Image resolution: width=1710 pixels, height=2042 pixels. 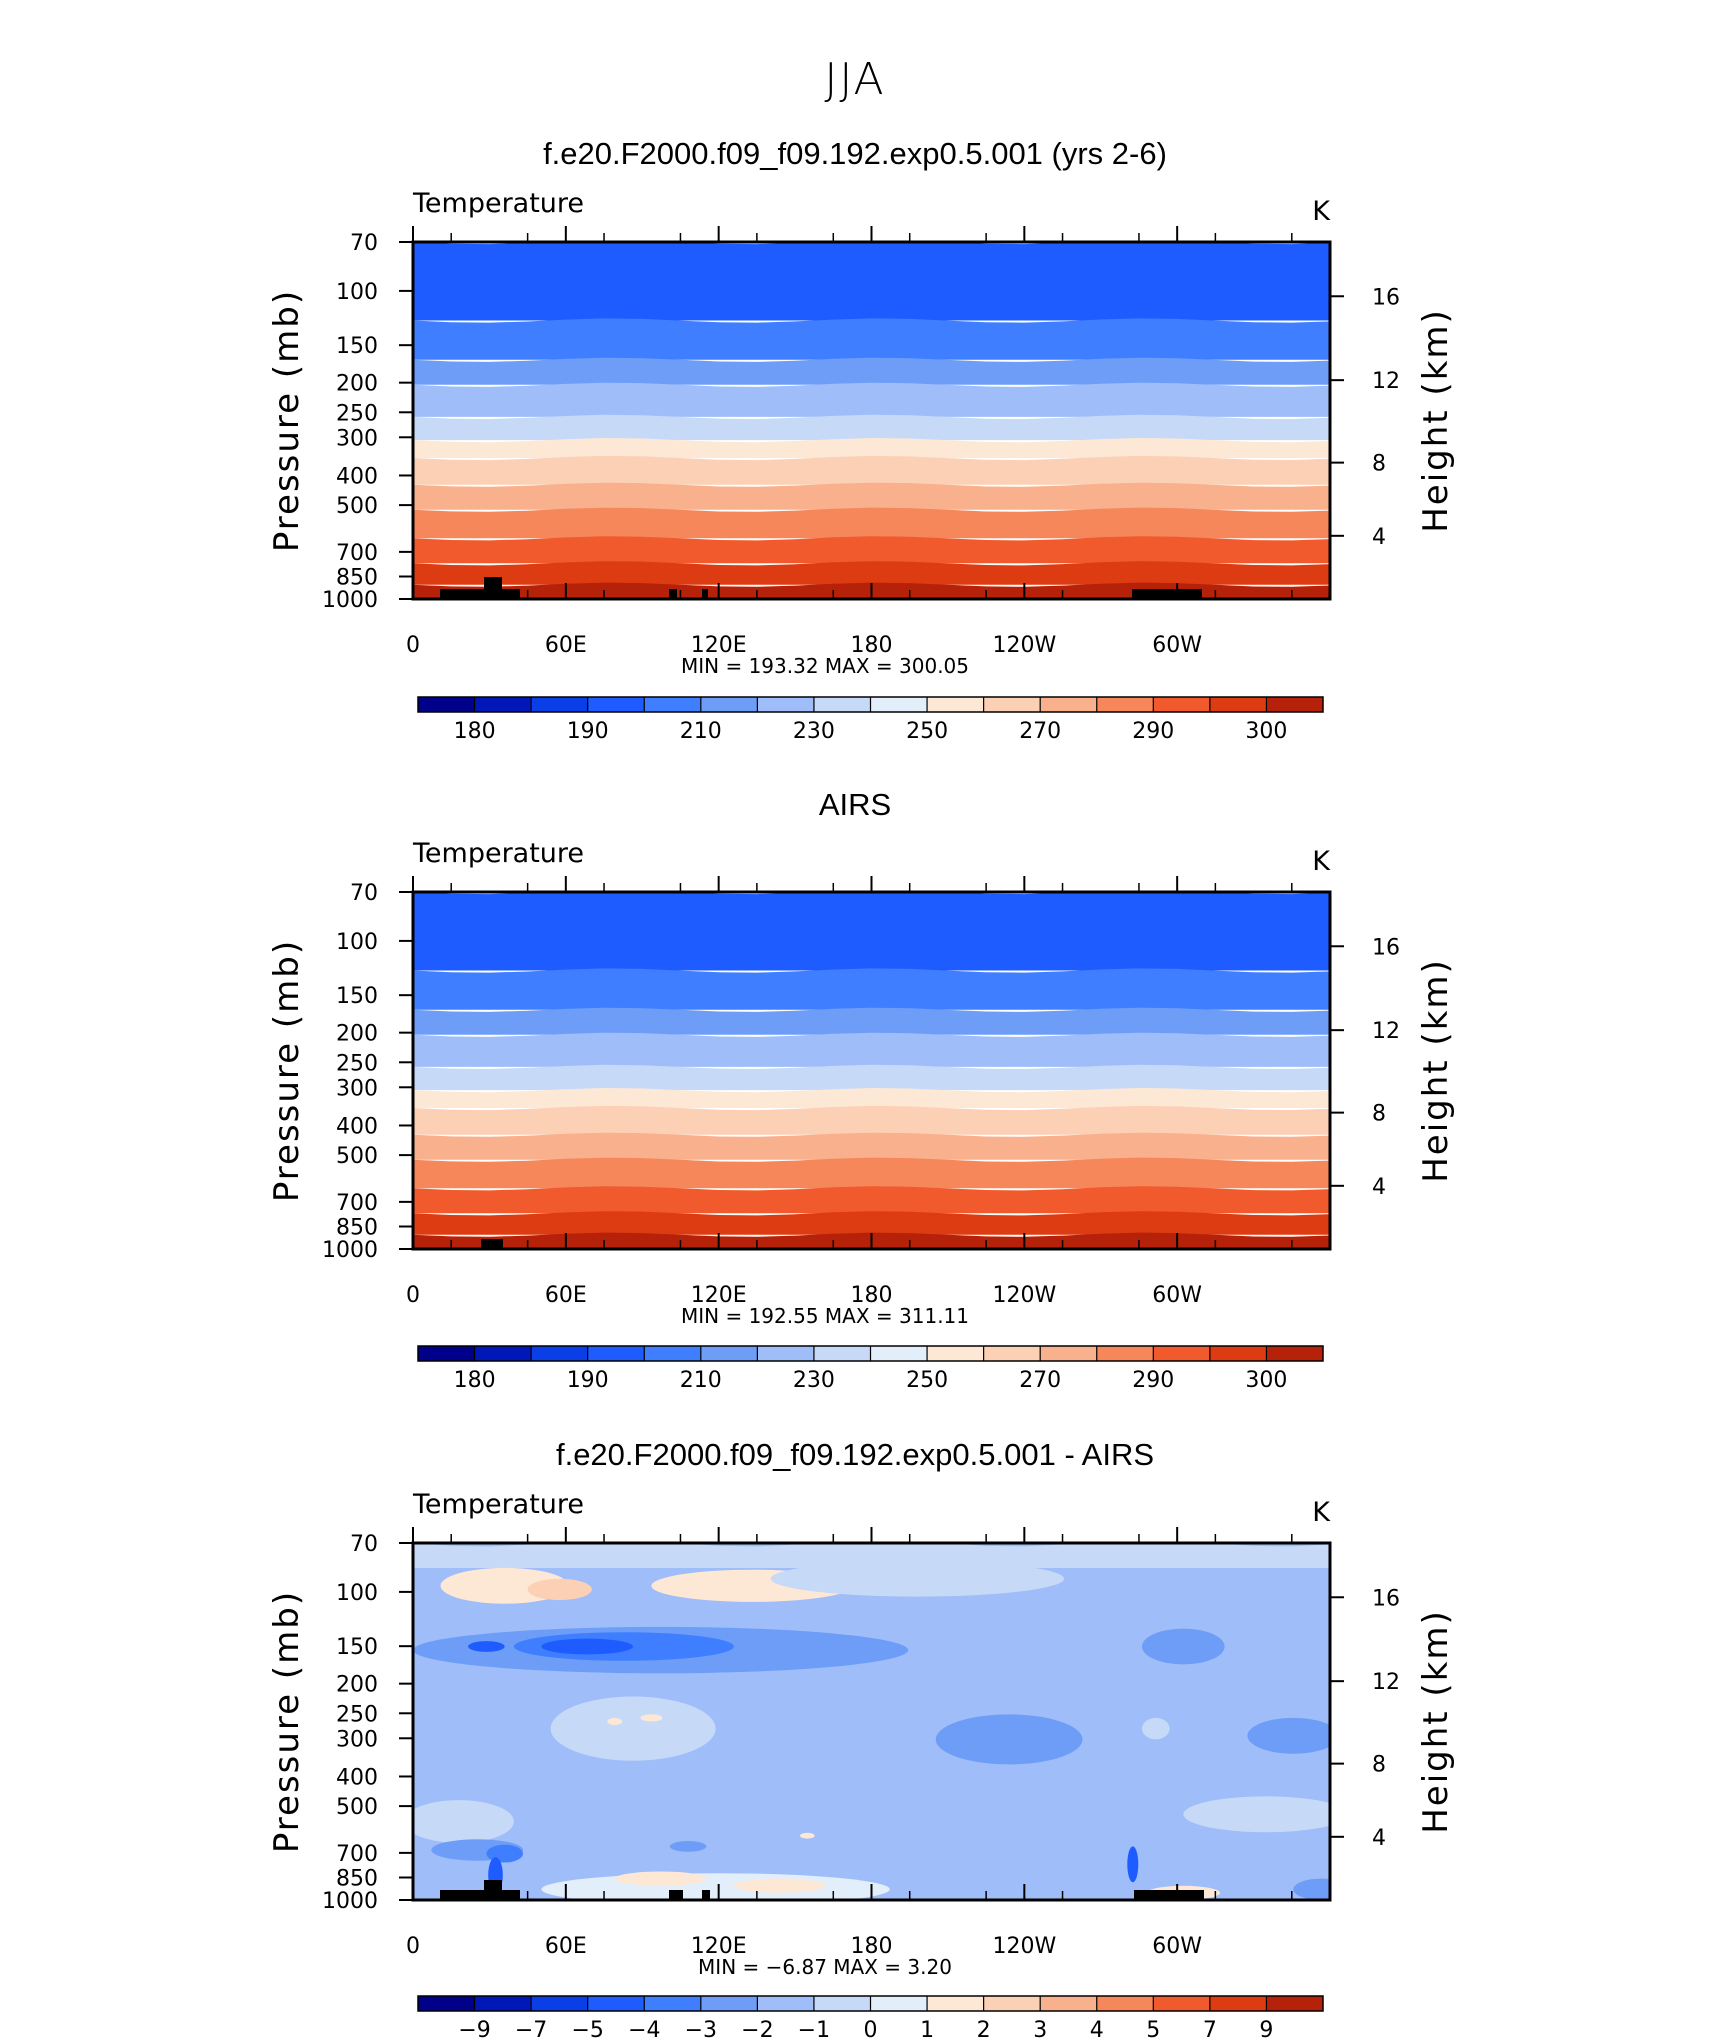 I want to click on variable-label: Temperature, so click(x=498, y=203).